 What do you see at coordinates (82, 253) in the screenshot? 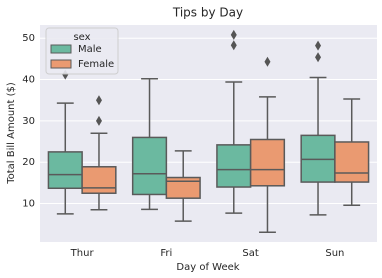
I see `x-tick-label: Thur` at bounding box center [82, 253].